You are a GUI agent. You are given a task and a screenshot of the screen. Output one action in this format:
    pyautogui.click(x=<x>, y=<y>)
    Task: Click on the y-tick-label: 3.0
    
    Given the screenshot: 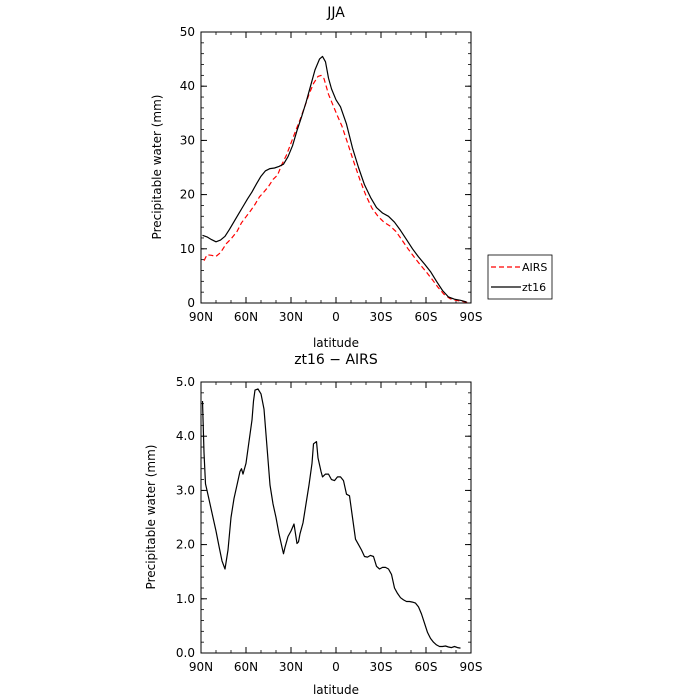 What is the action you would take?
    pyautogui.click(x=185, y=490)
    